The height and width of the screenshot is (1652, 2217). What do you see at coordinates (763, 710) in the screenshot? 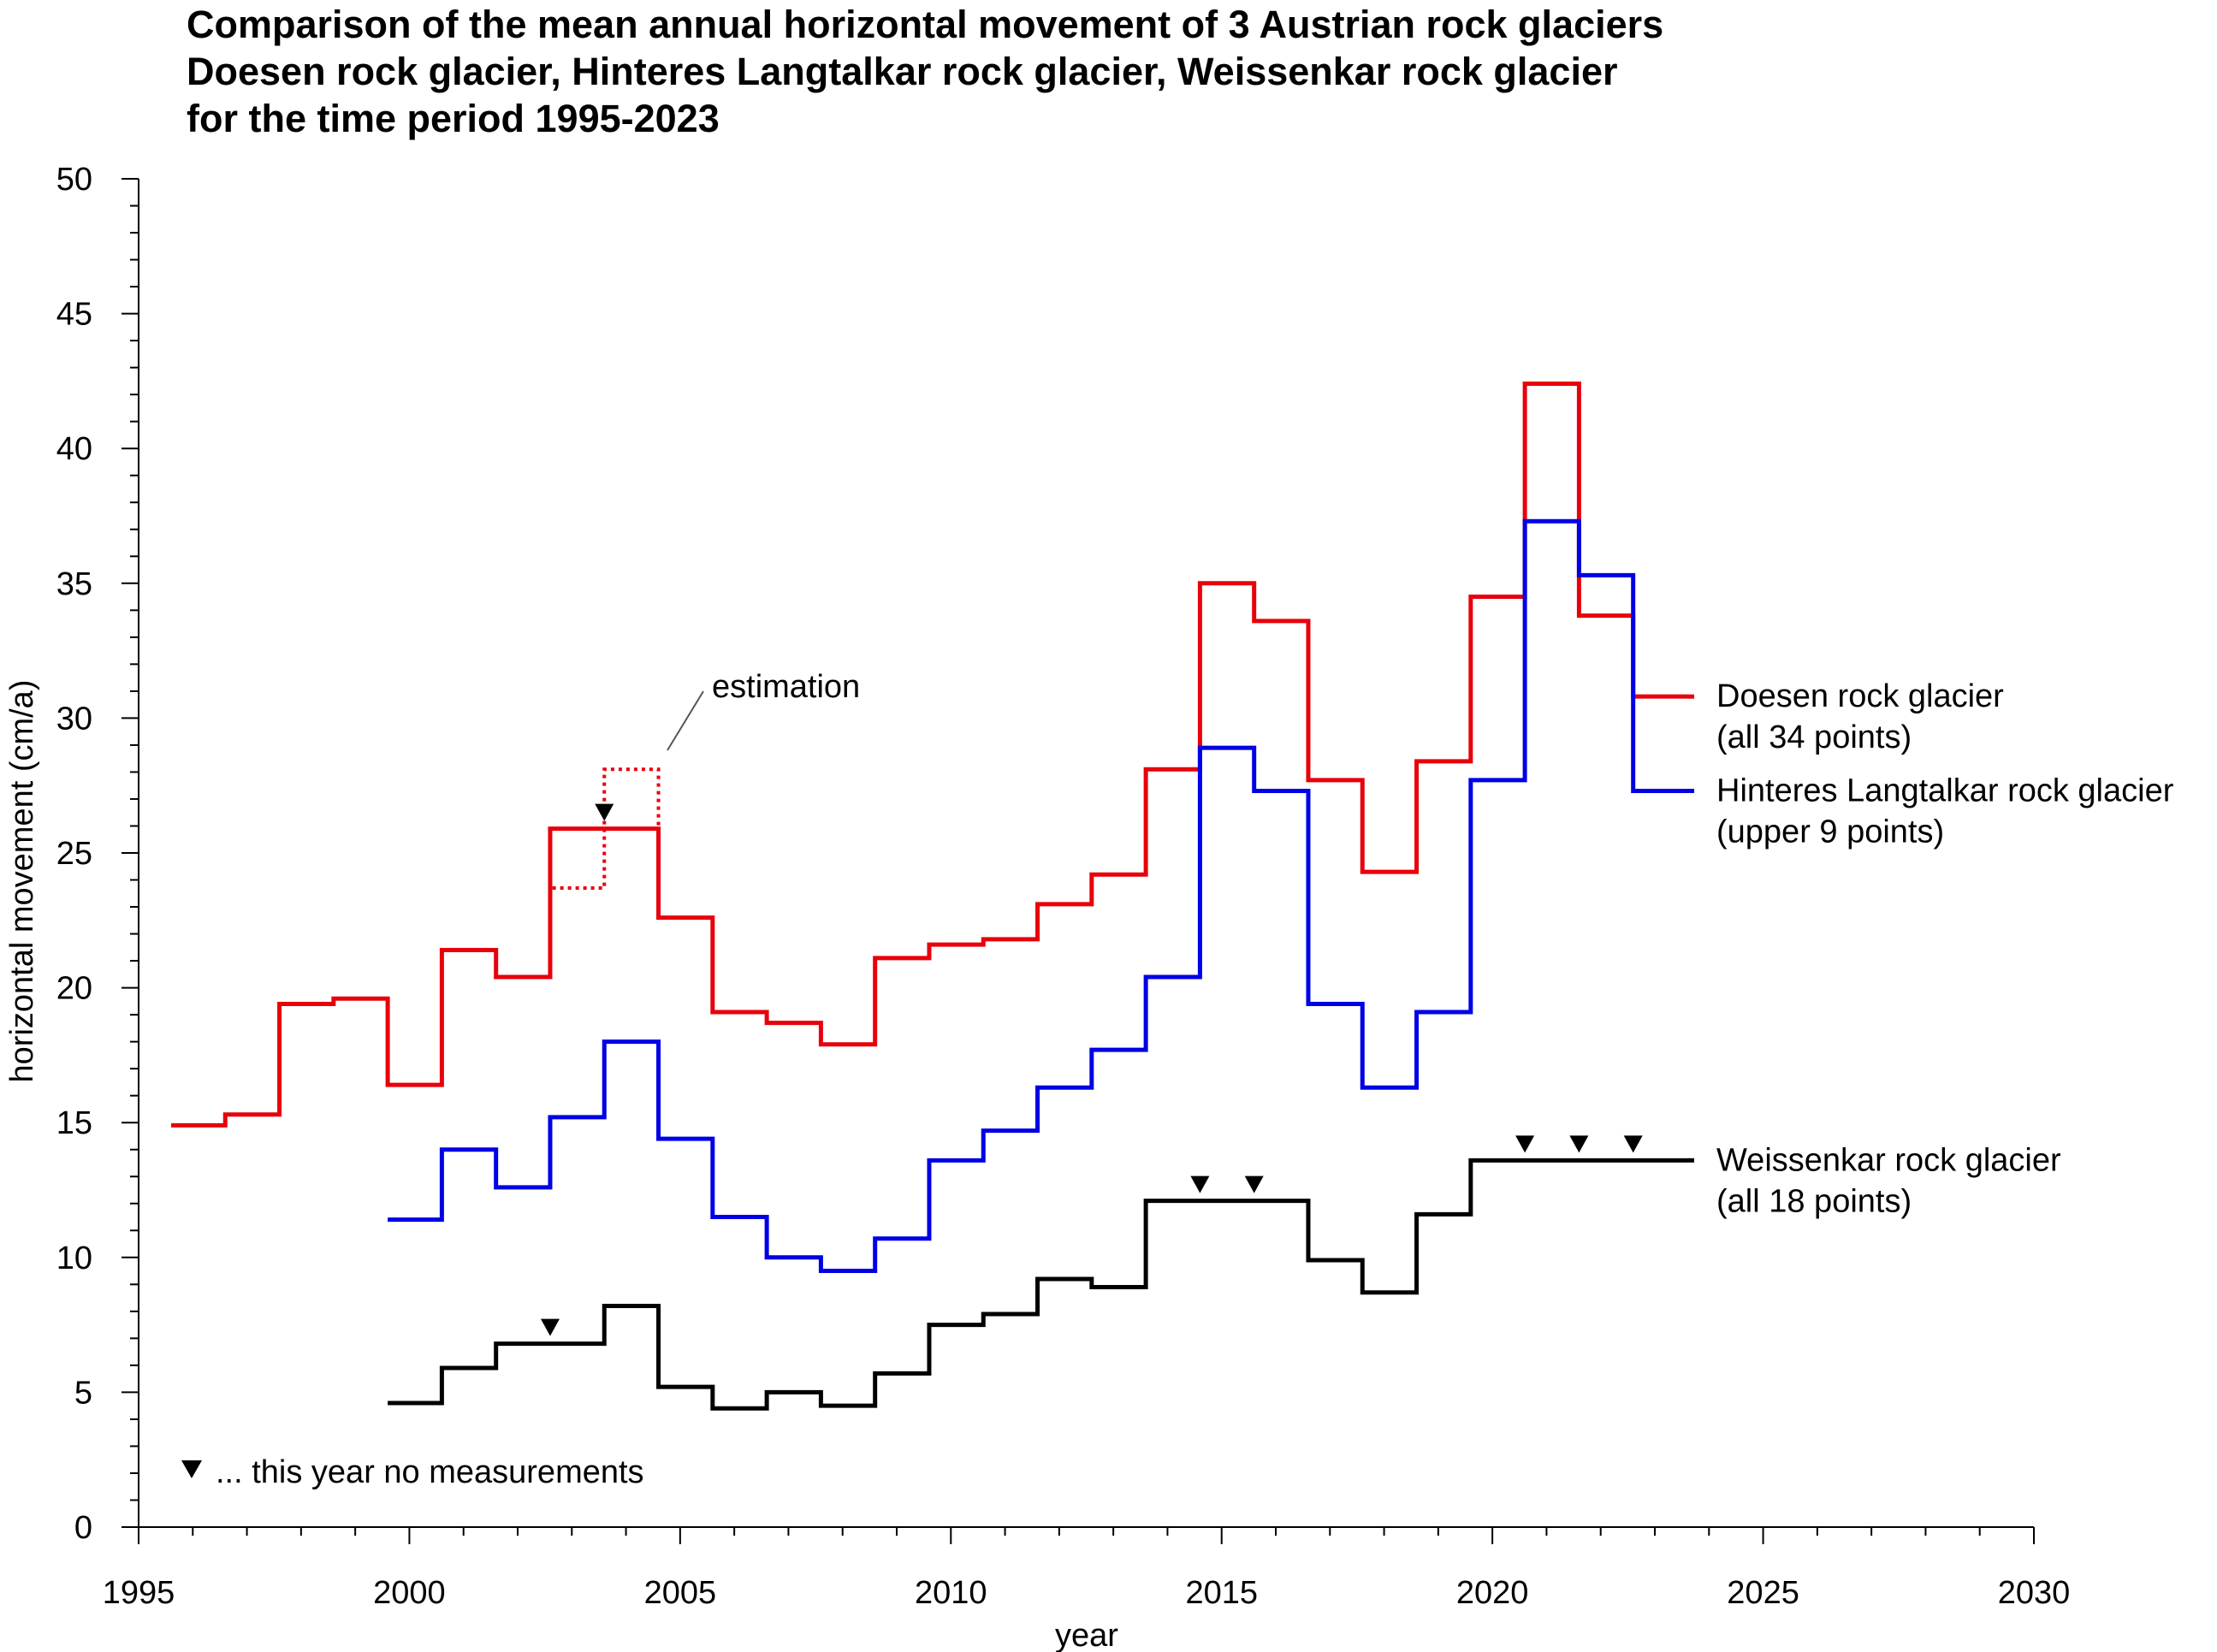
I see `estimation-annotation: estimation` at bounding box center [763, 710].